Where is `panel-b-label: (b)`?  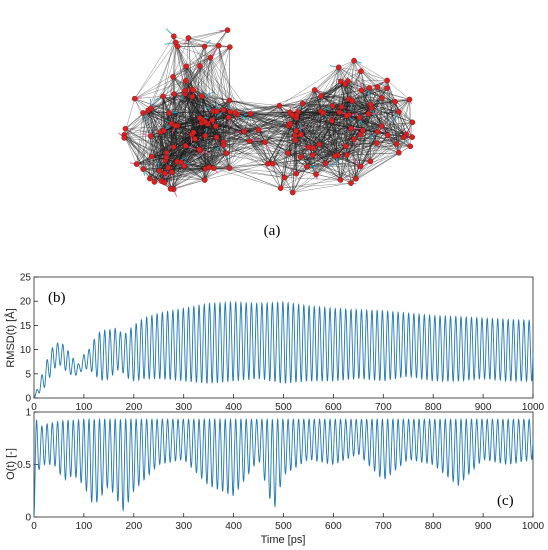 panel-b-label: (b) is located at coordinates (57, 298).